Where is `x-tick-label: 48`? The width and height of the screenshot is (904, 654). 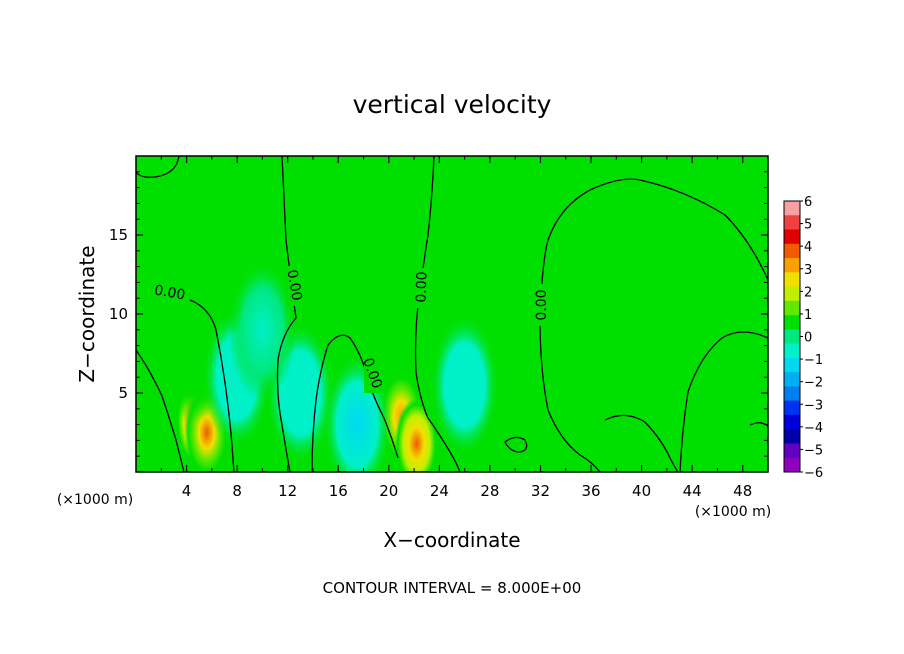
x-tick-label: 48 is located at coordinates (742, 491).